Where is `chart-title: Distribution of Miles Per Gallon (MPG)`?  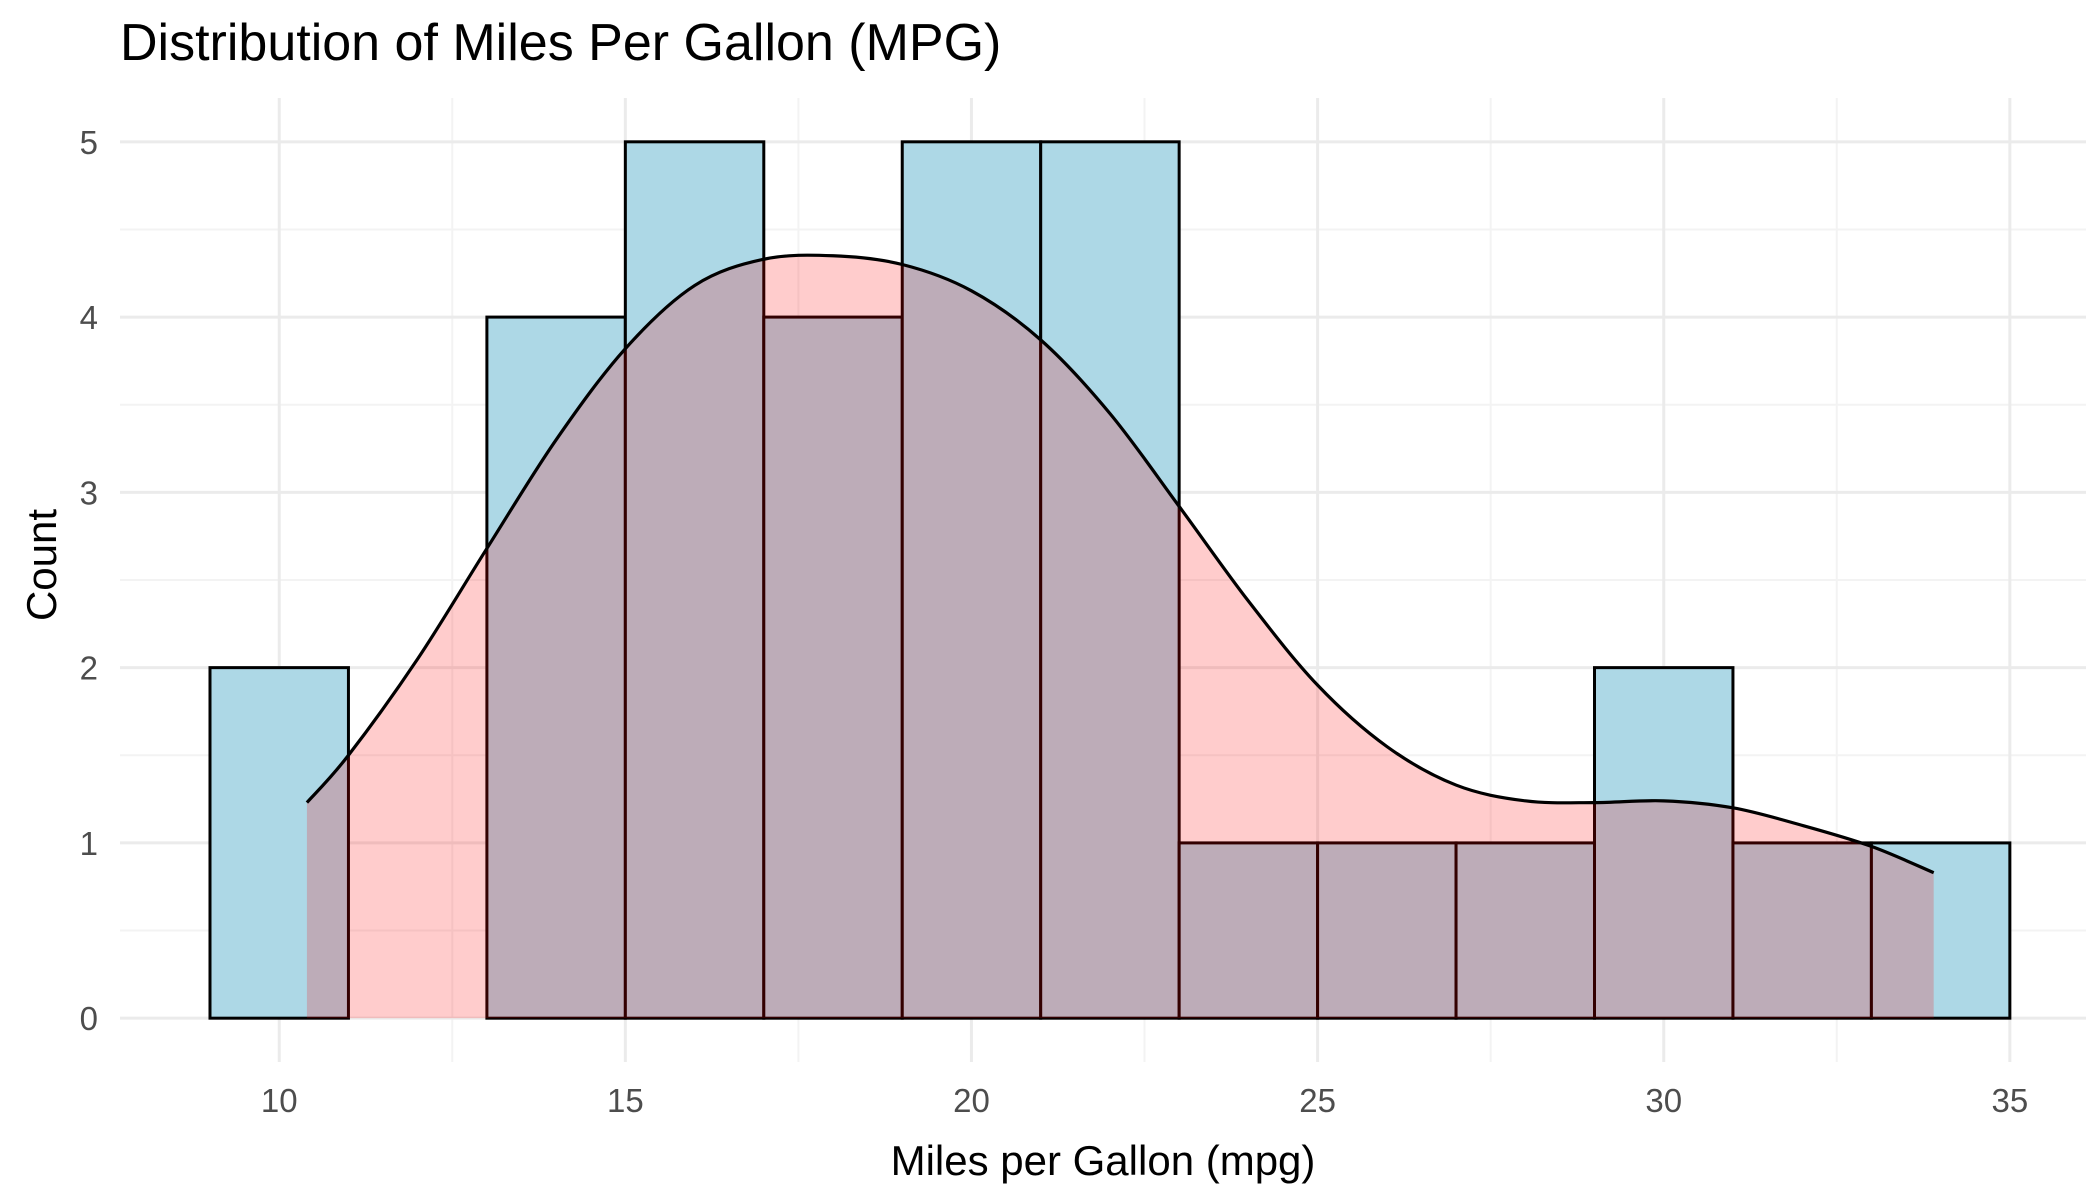
chart-title: Distribution of Miles Per Gallon (MPG) is located at coordinates (560, 43).